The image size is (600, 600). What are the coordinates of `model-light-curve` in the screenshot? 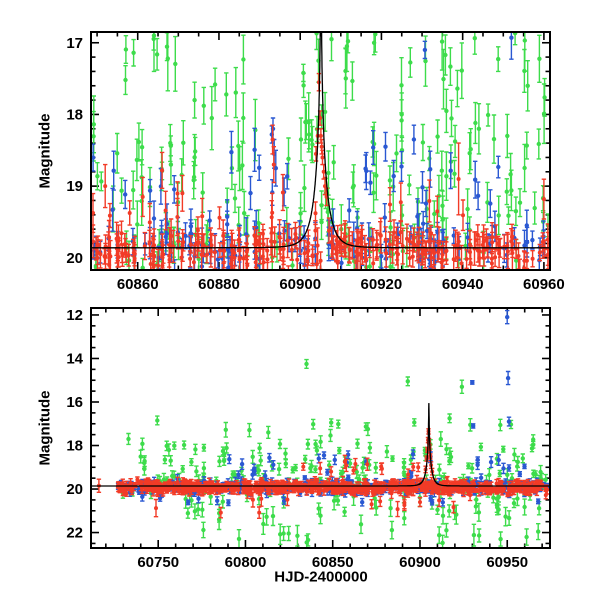 It's located at (320, 445).